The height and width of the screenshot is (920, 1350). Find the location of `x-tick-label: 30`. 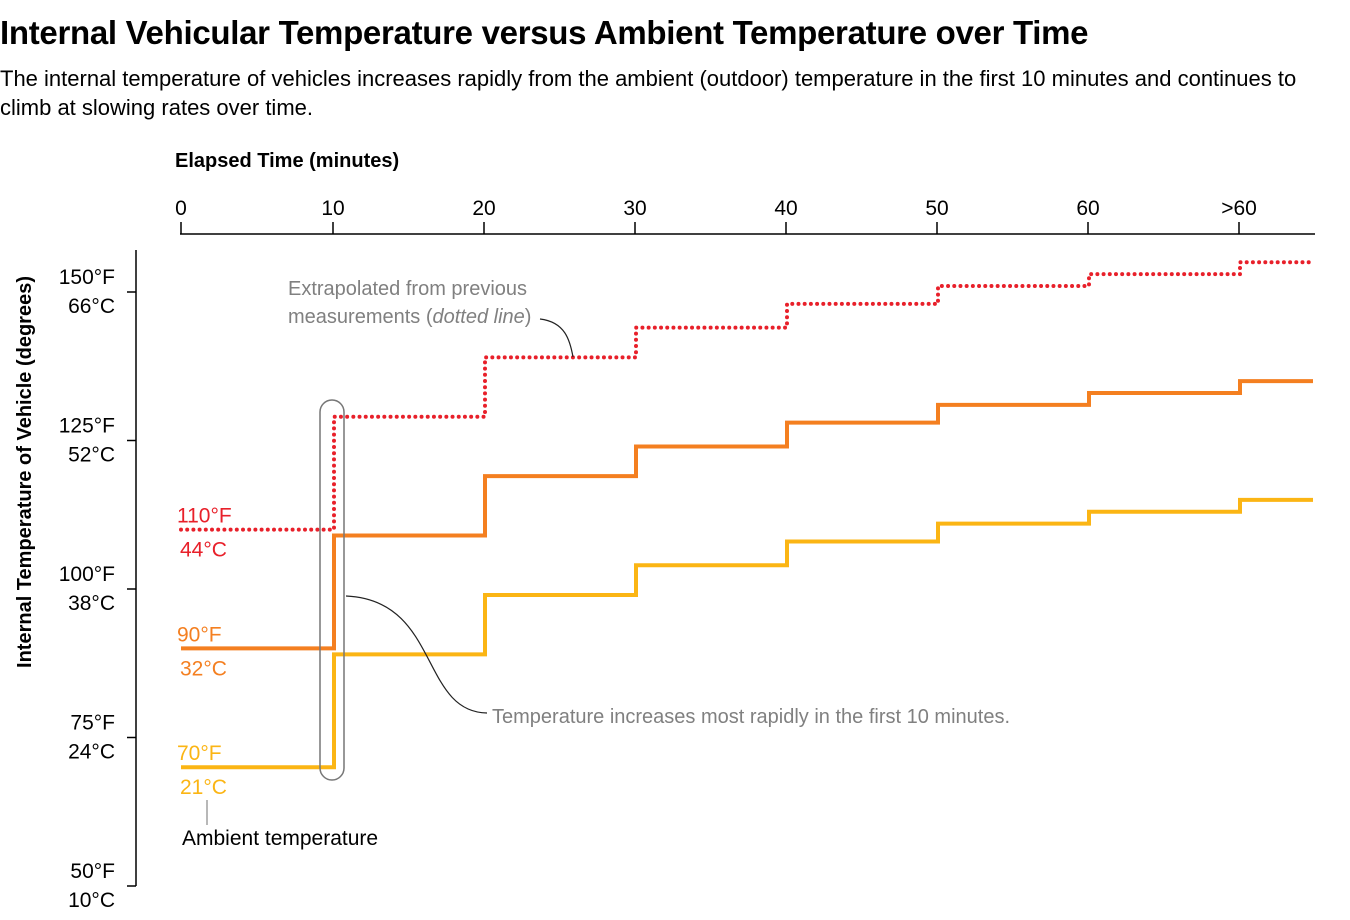

x-tick-label: 30 is located at coordinates (634, 208).